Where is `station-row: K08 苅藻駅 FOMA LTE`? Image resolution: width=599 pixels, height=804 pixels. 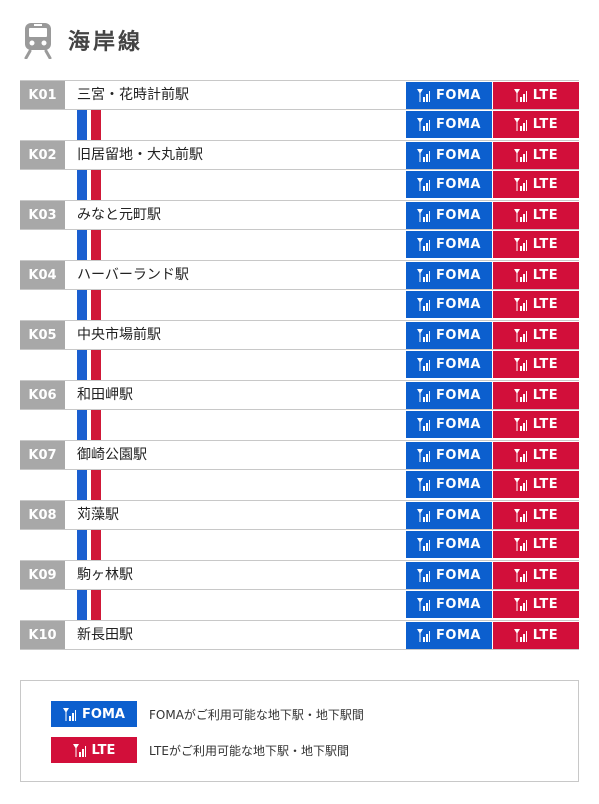 station-row: K08 苅藻駅 FOMA LTE is located at coordinates (299, 515).